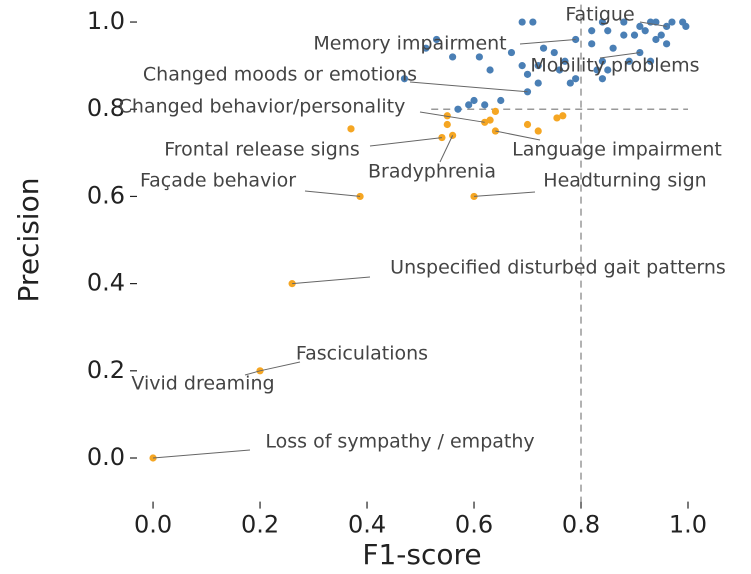 This screenshot has height=574, width=751. Describe the element at coordinates (367, 525) in the screenshot. I see `x-tick-label: 0.4` at that location.